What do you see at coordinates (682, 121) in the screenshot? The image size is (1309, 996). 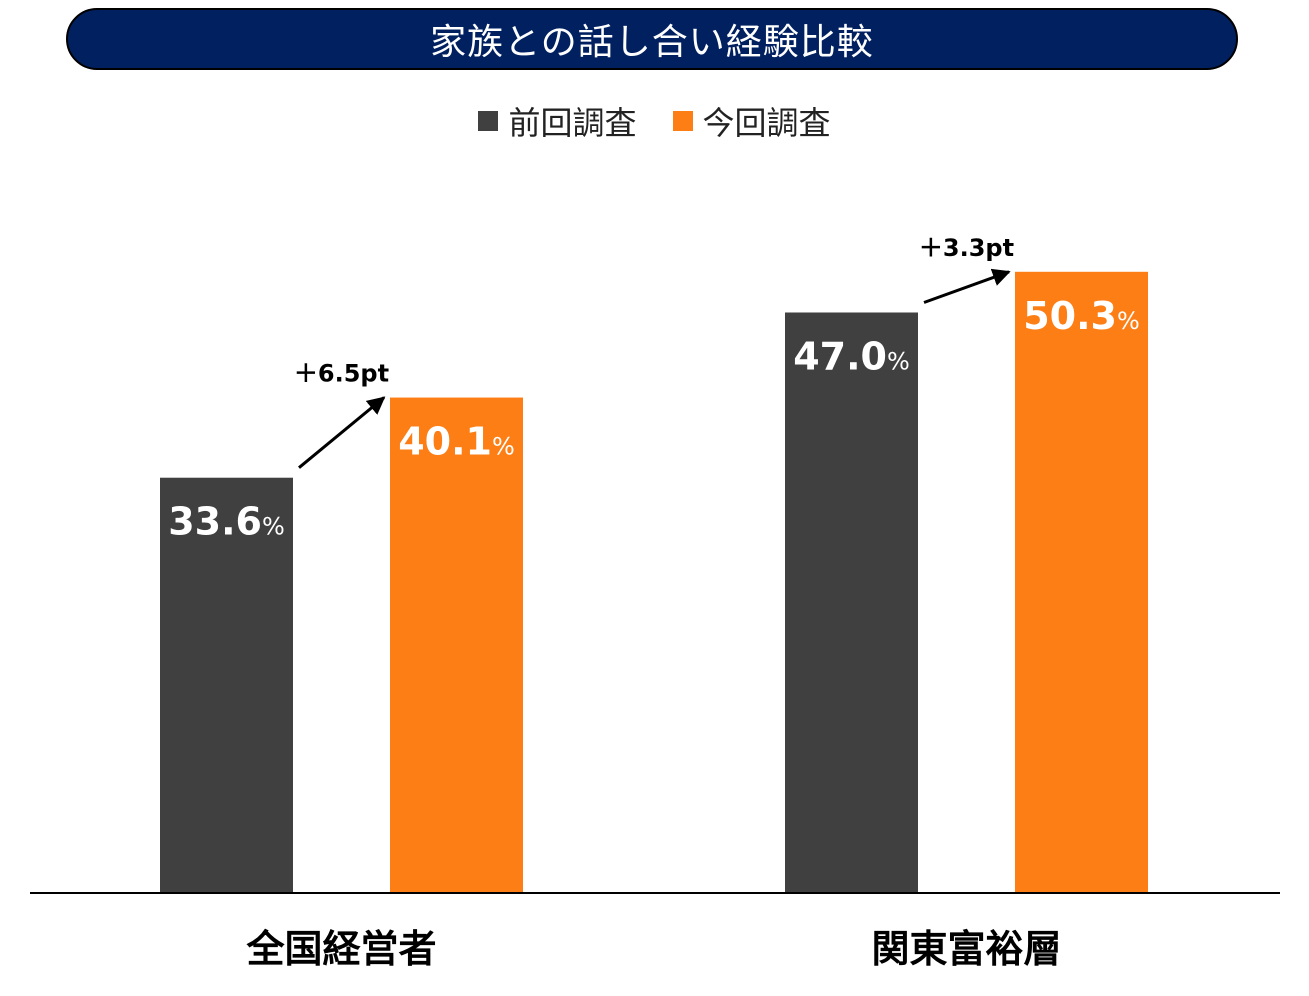 I see `legend-swatch-current` at bounding box center [682, 121].